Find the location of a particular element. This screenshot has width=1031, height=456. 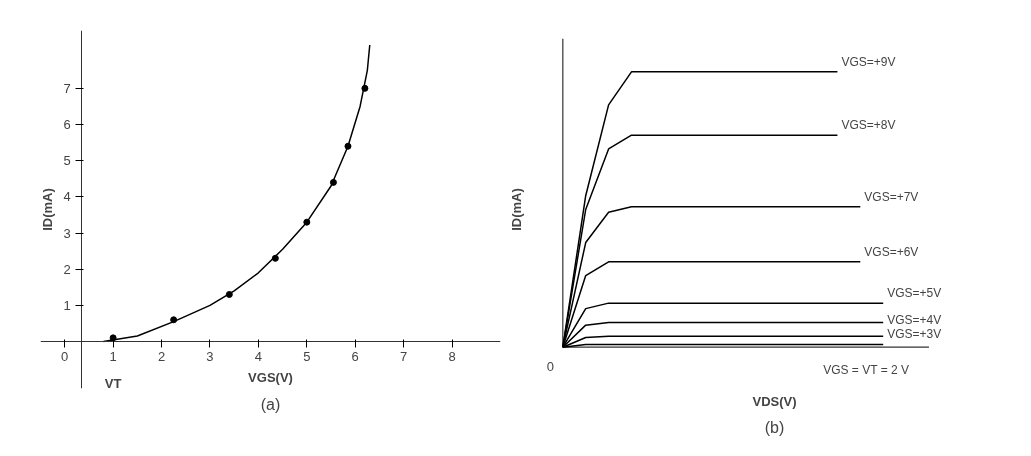

series-label: VGS=+9V is located at coordinates (868, 61).